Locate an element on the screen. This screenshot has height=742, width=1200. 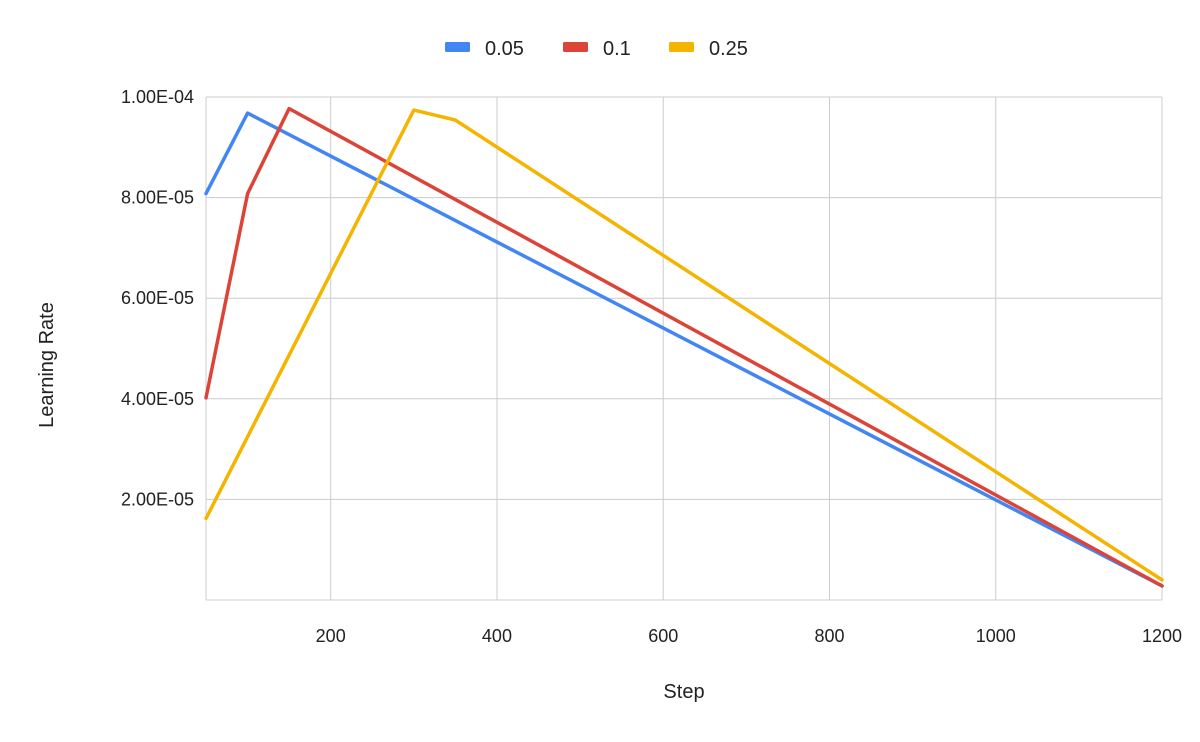
y-tick-label: 2.00E-05 is located at coordinates (157, 499).